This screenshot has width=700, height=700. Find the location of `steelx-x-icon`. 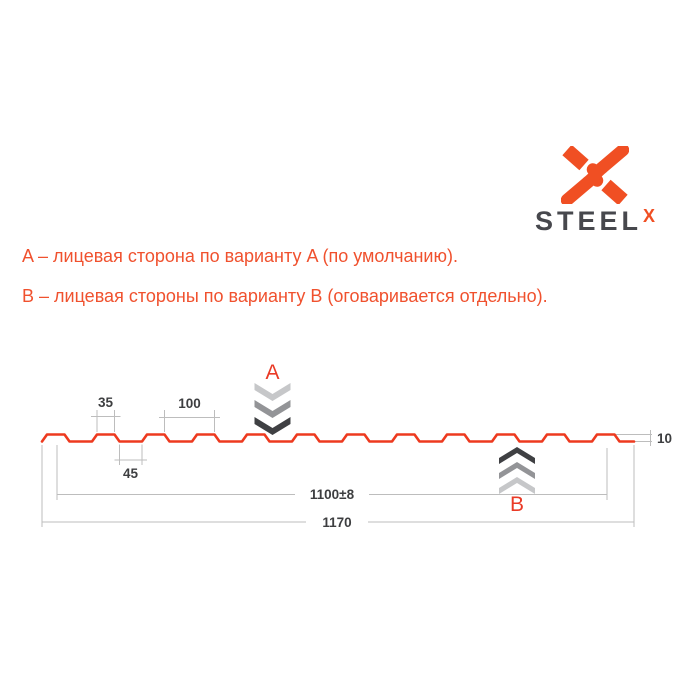

steelx-x-icon is located at coordinates (595, 175).